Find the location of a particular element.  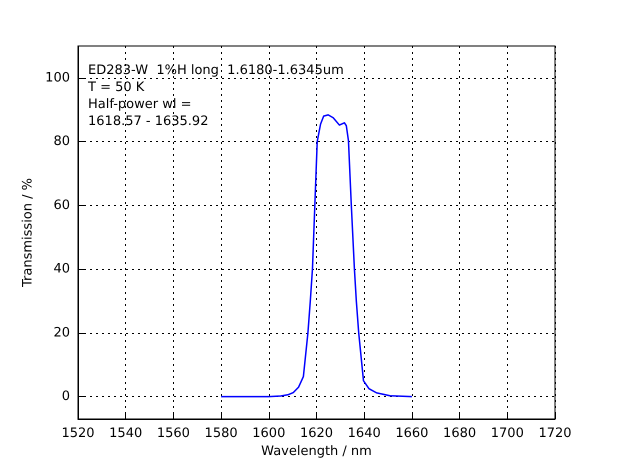

y-tick-label: 60 is located at coordinates (61, 205).